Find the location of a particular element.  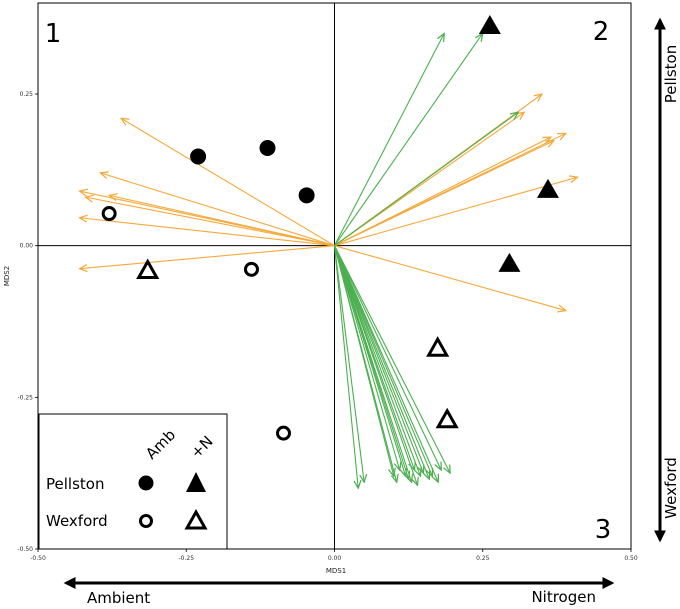

x-tick-label-3: 0.00 is located at coordinates (335, 558).